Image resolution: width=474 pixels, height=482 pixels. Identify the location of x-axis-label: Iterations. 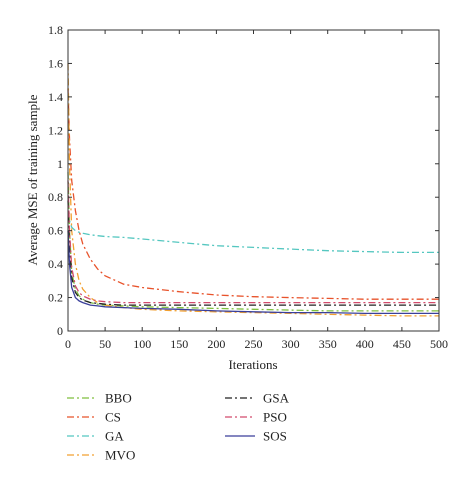
(252, 364).